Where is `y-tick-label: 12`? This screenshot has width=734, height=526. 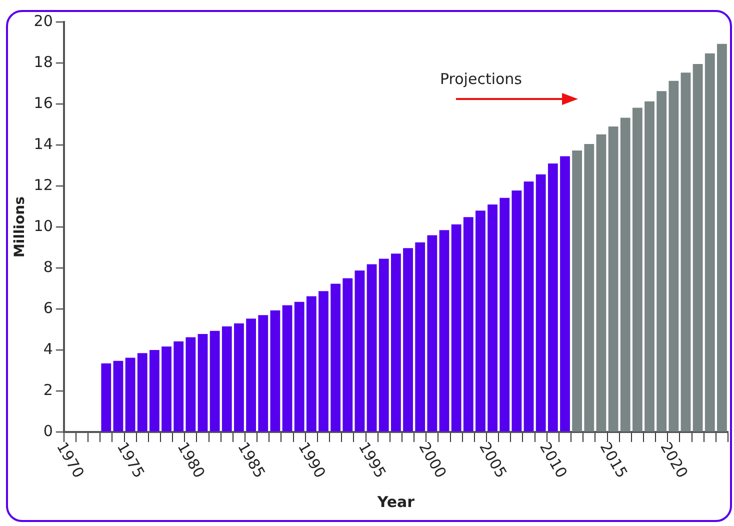 y-tick-label: 12 is located at coordinates (43, 185).